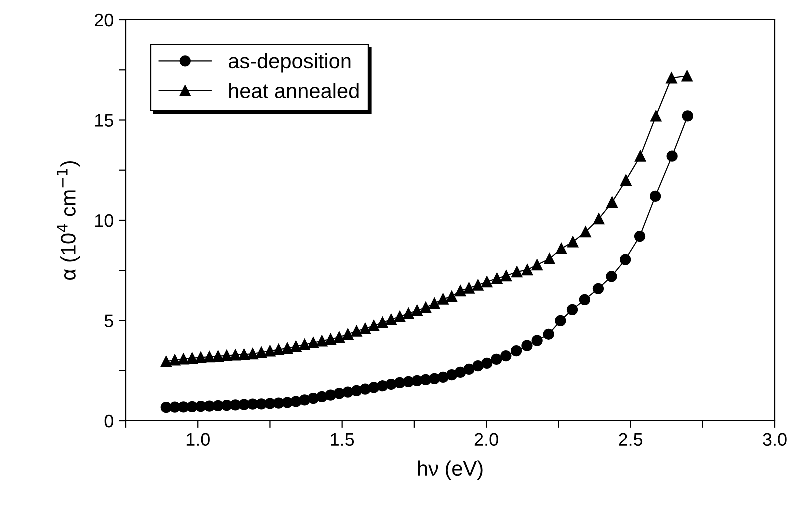 The width and height of the screenshot is (791, 506). What do you see at coordinates (104, 221) in the screenshot?
I see `y-tick-label: 10` at bounding box center [104, 221].